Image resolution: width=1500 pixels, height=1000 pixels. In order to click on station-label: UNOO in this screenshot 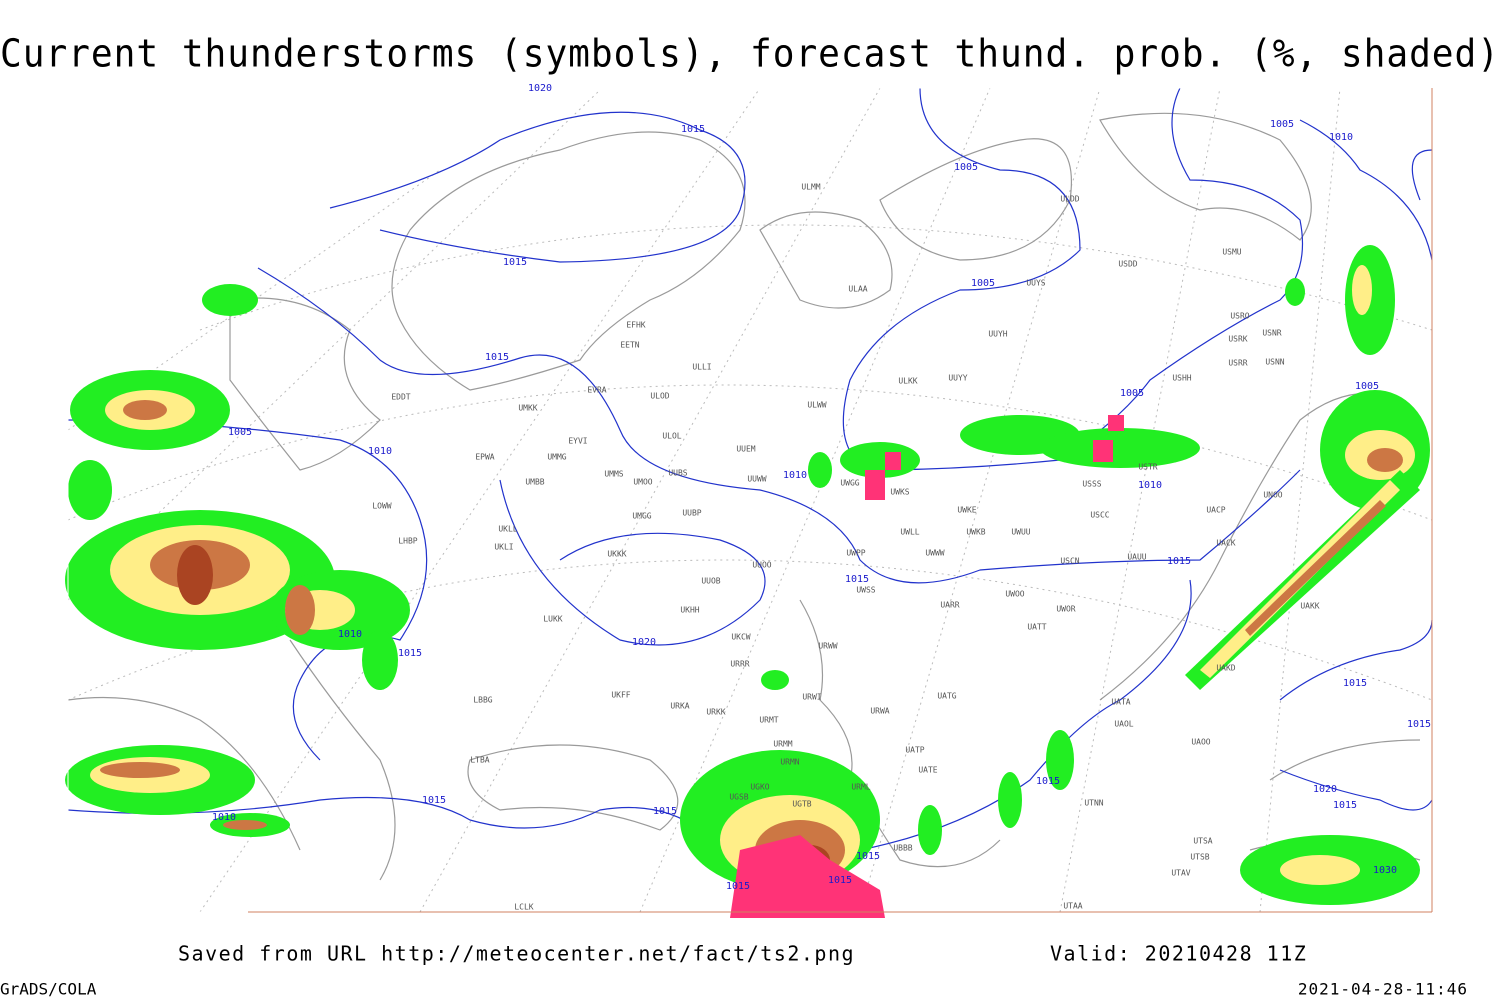, I will do `click(1272, 495)`.